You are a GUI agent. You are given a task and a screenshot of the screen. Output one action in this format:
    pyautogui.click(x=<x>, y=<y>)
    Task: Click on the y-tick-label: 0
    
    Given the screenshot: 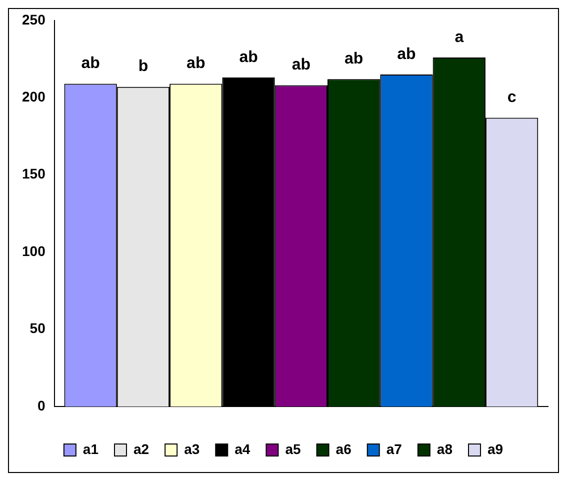 What is the action you would take?
    pyautogui.click(x=42, y=405)
    